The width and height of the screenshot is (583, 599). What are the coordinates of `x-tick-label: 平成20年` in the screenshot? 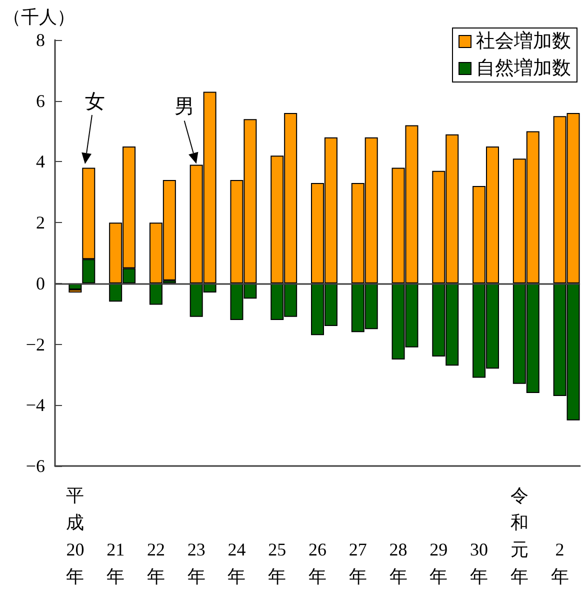 It's located at (75, 536).